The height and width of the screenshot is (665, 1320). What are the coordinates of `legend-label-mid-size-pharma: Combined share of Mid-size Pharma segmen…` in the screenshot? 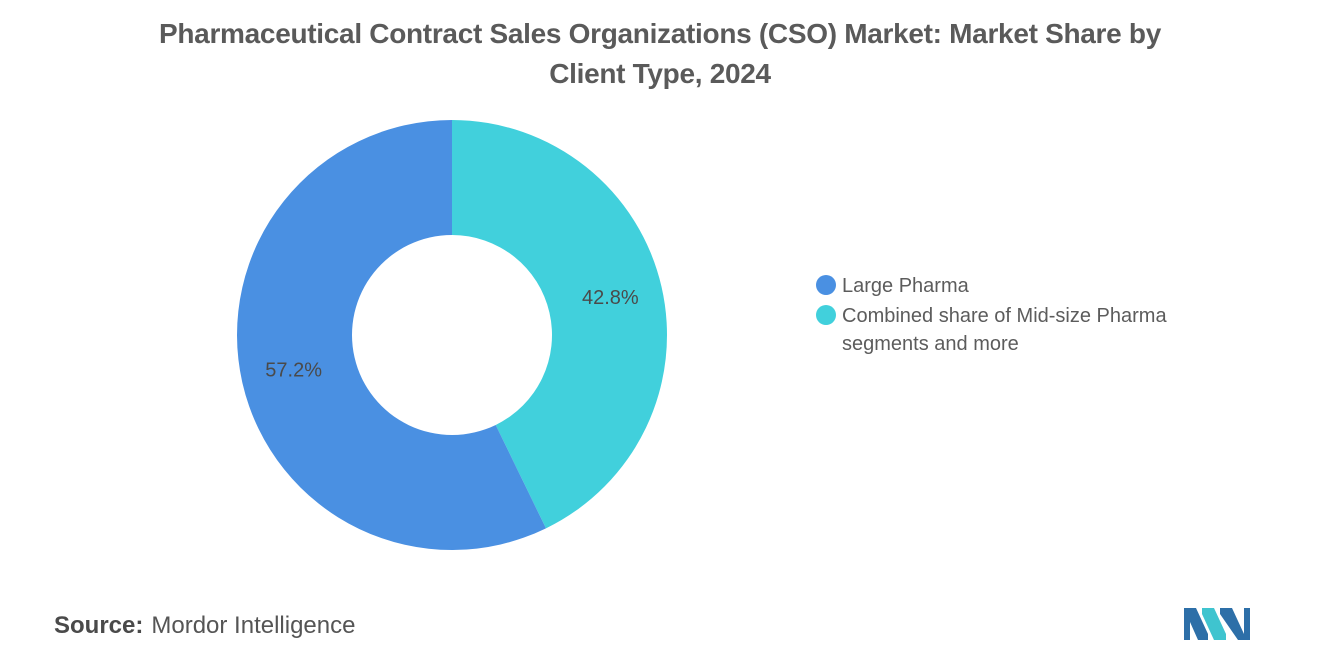 It's located at (1004, 330).